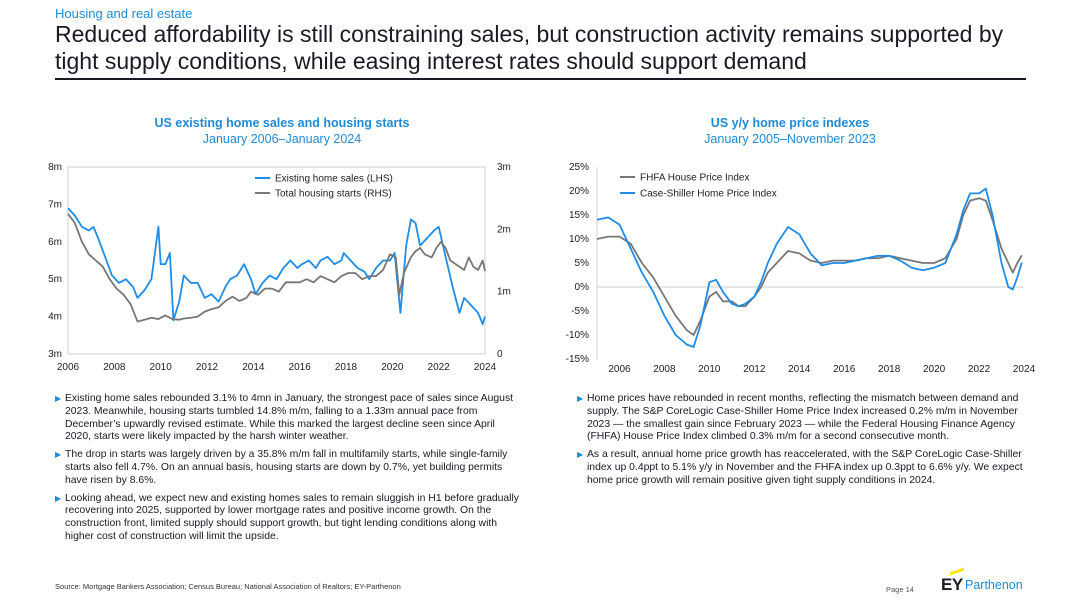  I want to click on chart1-left-tick-label: 7m, so click(55, 204).